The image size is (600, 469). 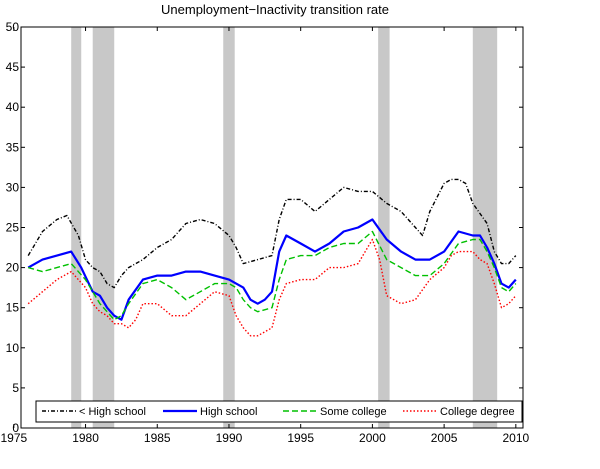 I want to click on y-tick-label: 0, so click(x=15, y=428).